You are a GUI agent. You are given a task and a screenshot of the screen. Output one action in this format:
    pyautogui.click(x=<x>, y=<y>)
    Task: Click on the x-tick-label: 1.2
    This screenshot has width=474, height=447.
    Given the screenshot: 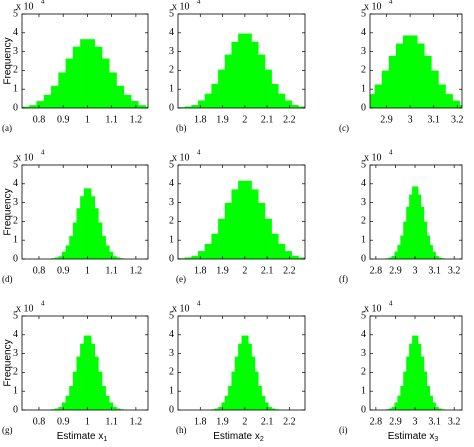 What is the action you would take?
    pyautogui.click(x=136, y=119)
    